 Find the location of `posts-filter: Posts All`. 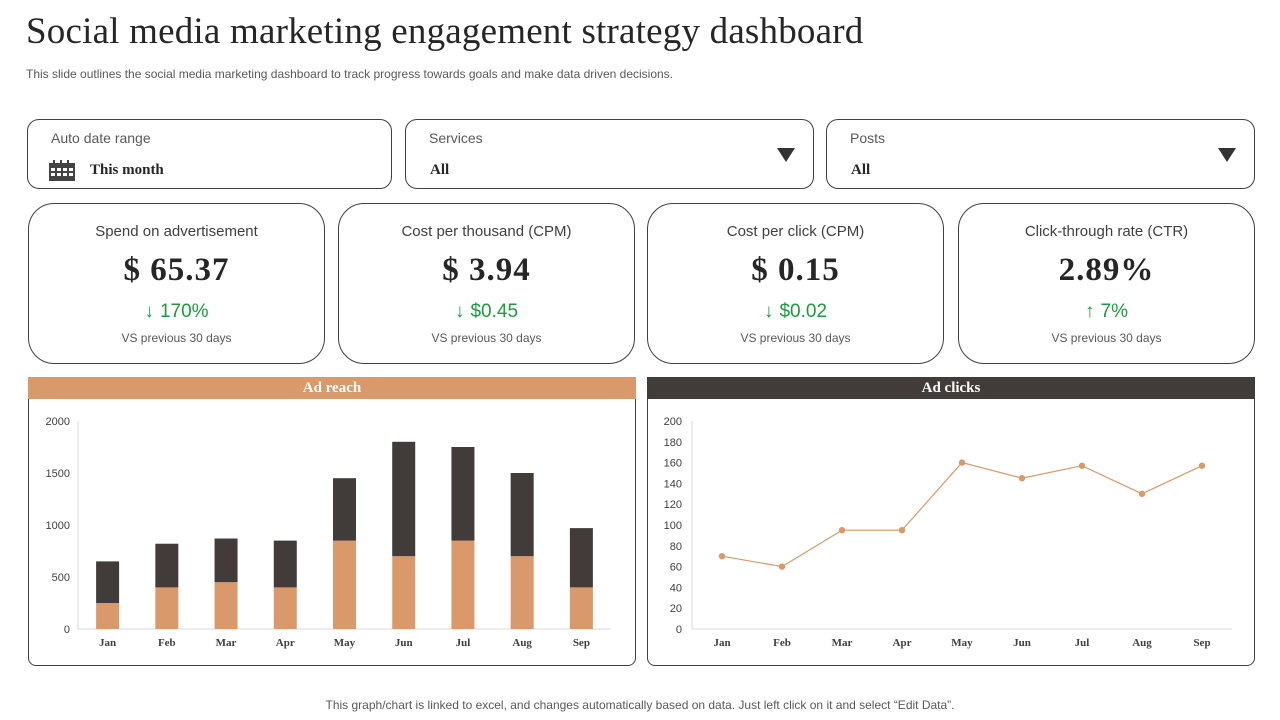

posts-filter: Posts All is located at coordinates (1040, 154).